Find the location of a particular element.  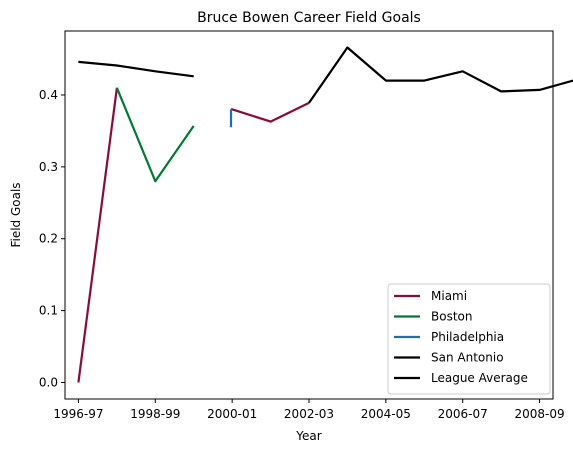

x-tick-label: 2006-07 is located at coordinates (463, 414).